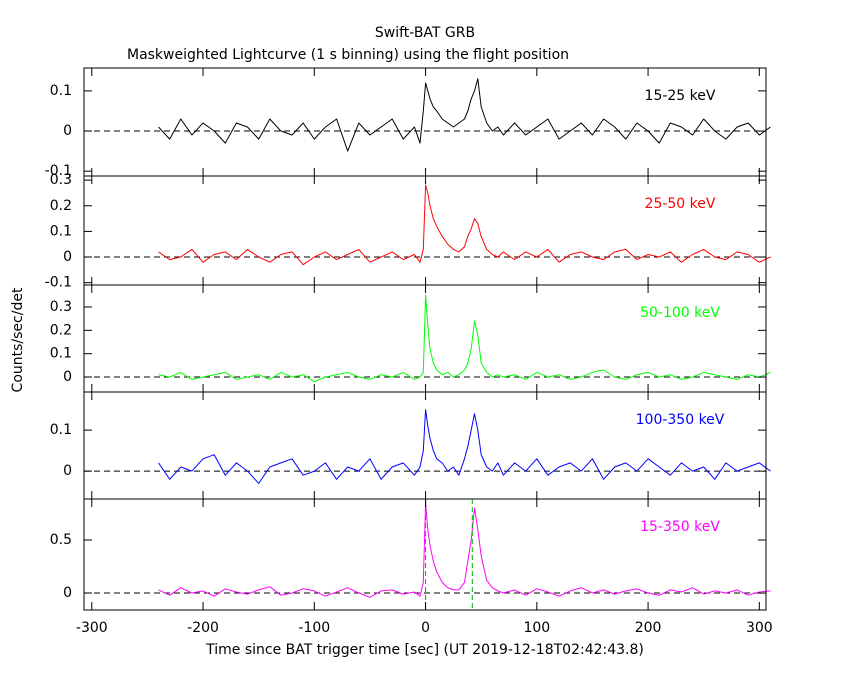  I want to click on x-tick-label: 300, so click(759, 628).